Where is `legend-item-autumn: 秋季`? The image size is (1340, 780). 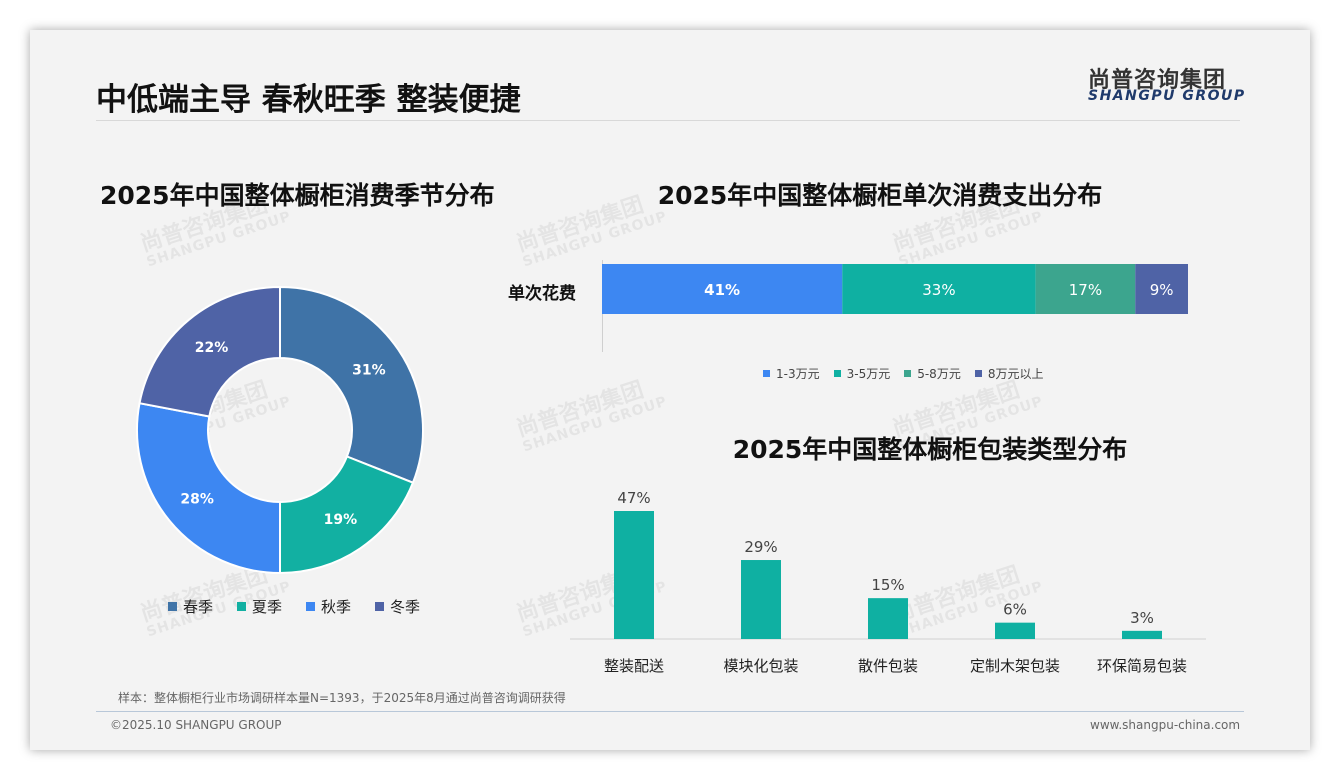 legend-item-autumn: 秋季 is located at coordinates (328, 606).